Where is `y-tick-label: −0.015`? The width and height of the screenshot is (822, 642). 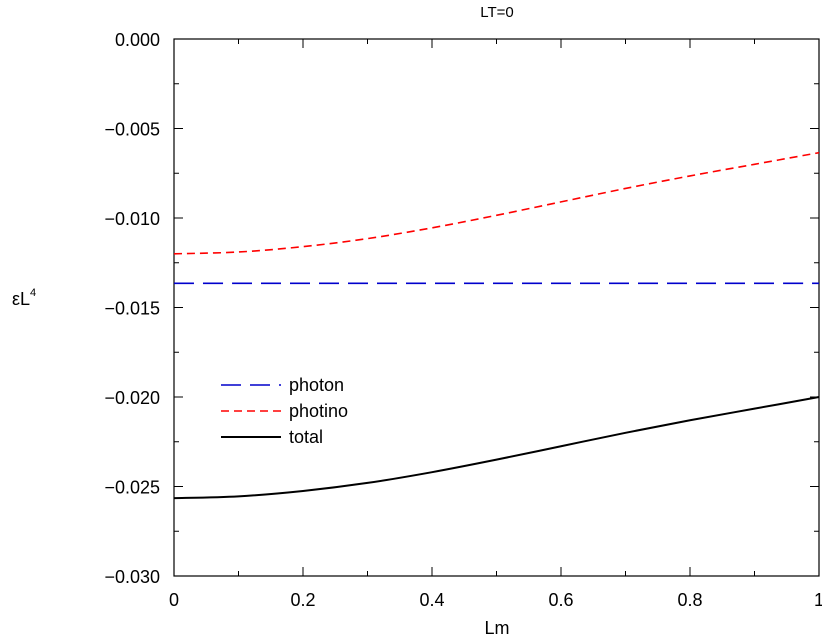 y-tick-label: −0.015 is located at coordinates (132, 309).